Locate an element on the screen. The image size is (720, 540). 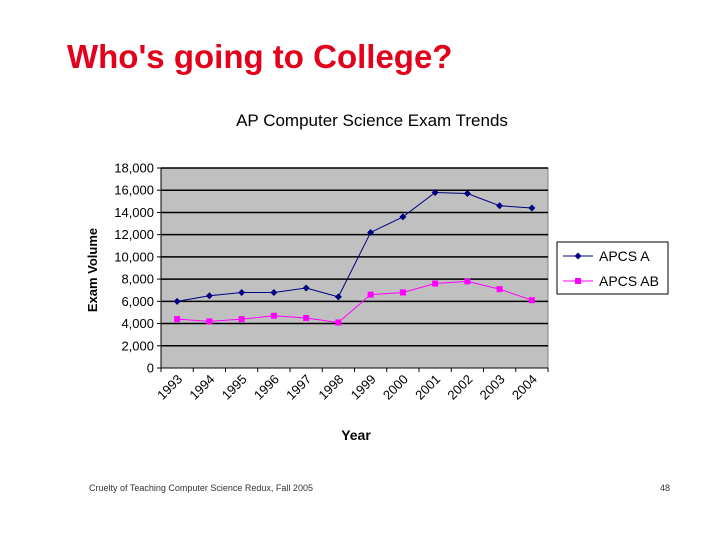
y-tick-label: 0 is located at coordinates (150, 368).